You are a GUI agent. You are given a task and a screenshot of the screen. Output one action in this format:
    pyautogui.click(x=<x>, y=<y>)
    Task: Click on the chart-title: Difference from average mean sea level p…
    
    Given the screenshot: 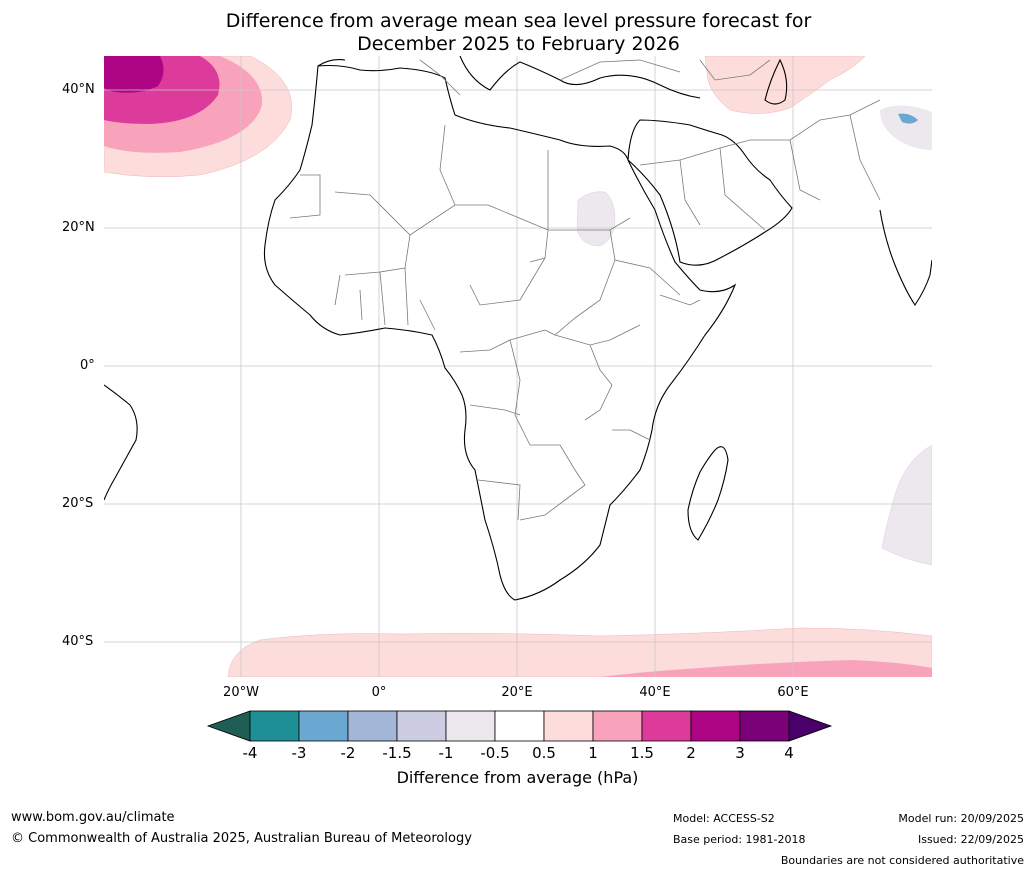 What is the action you would take?
    pyautogui.click(x=517, y=33)
    